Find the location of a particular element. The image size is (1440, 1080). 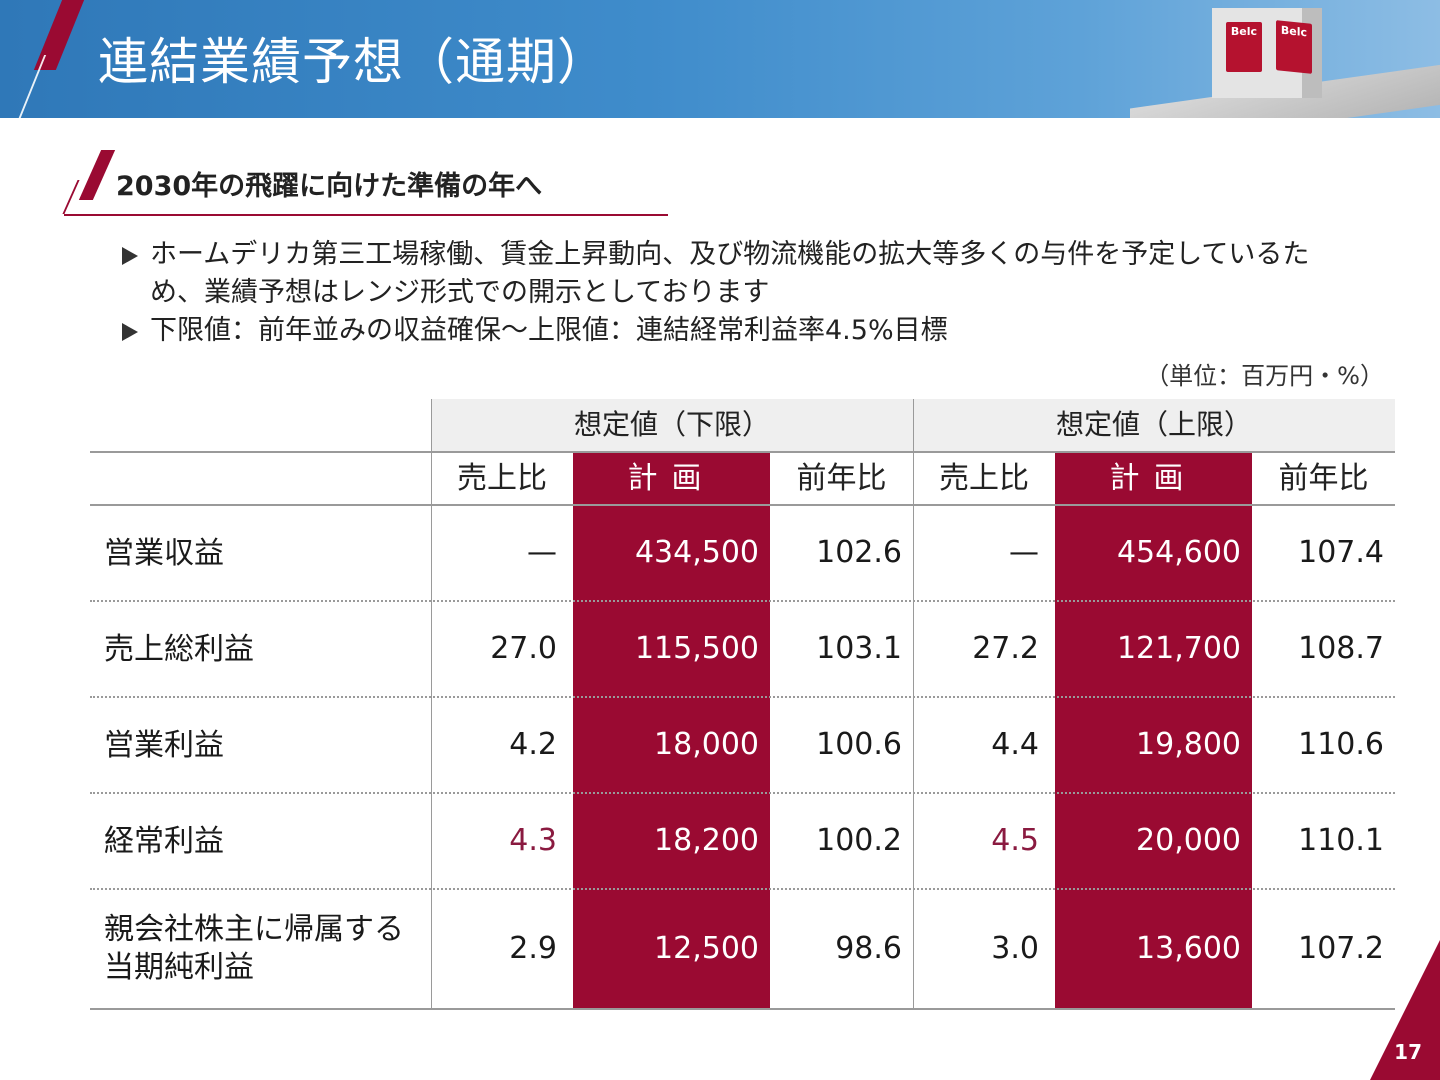

heading-underline is located at coordinates (366, 215).